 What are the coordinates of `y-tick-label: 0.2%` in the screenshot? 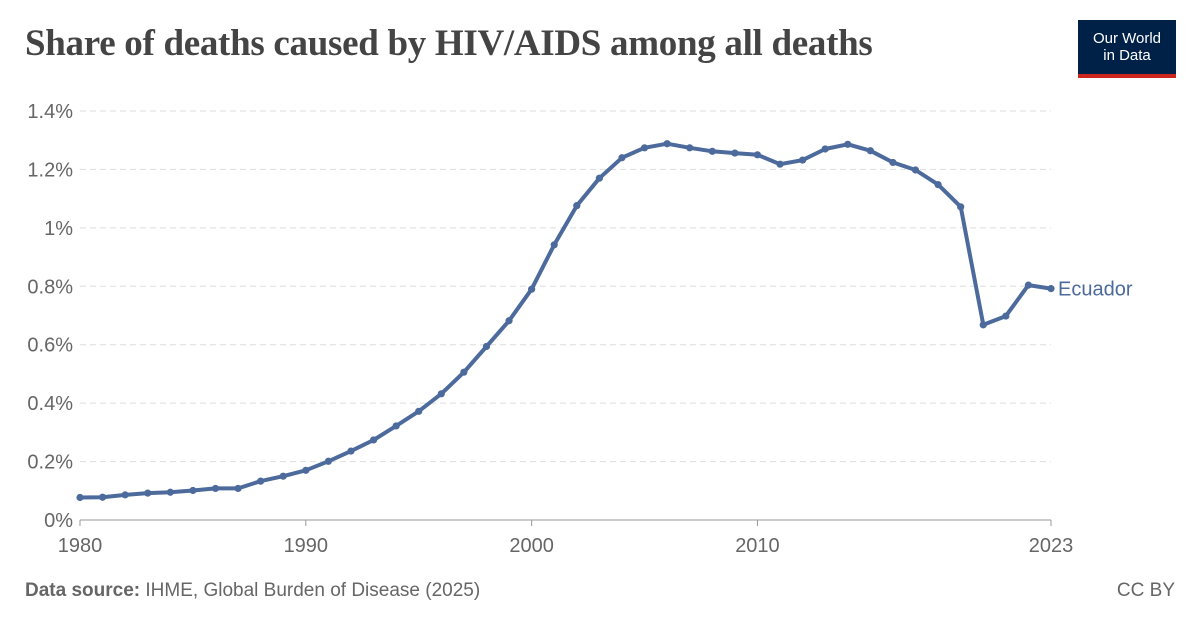 It's located at (50, 463).